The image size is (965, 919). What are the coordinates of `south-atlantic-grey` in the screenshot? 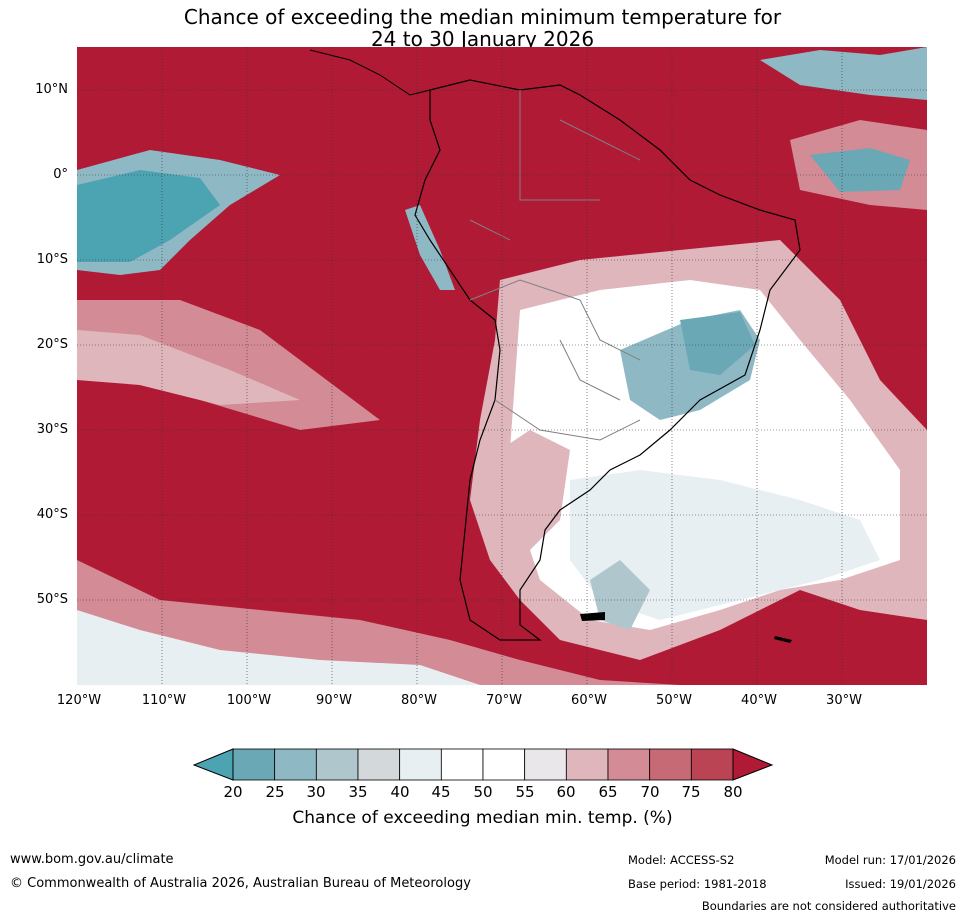 It's located at (725, 545).